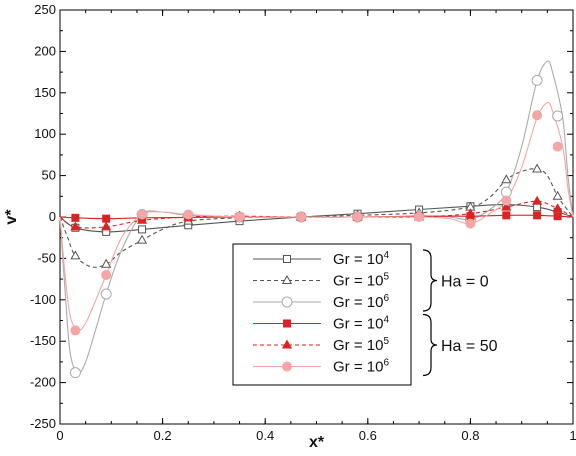  What do you see at coordinates (11, 217) in the screenshot?
I see `y-axis-title: v*` at bounding box center [11, 217].